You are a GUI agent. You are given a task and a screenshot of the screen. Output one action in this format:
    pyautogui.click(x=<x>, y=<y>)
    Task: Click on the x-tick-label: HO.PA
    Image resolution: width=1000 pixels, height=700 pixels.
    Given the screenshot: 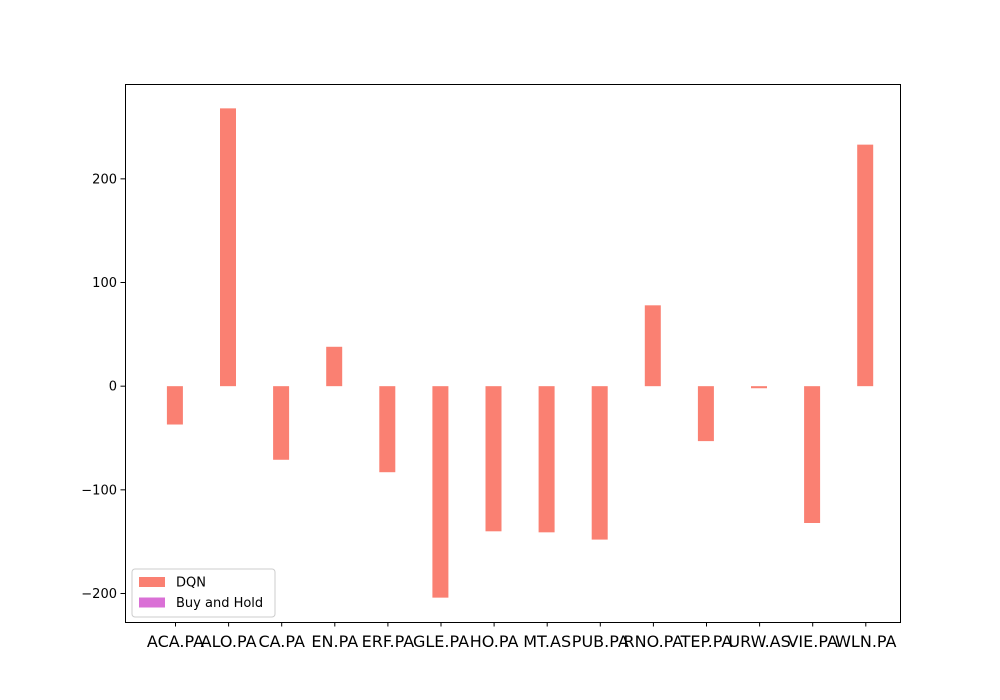 What is the action you would take?
    pyautogui.click(x=494, y=641)
    